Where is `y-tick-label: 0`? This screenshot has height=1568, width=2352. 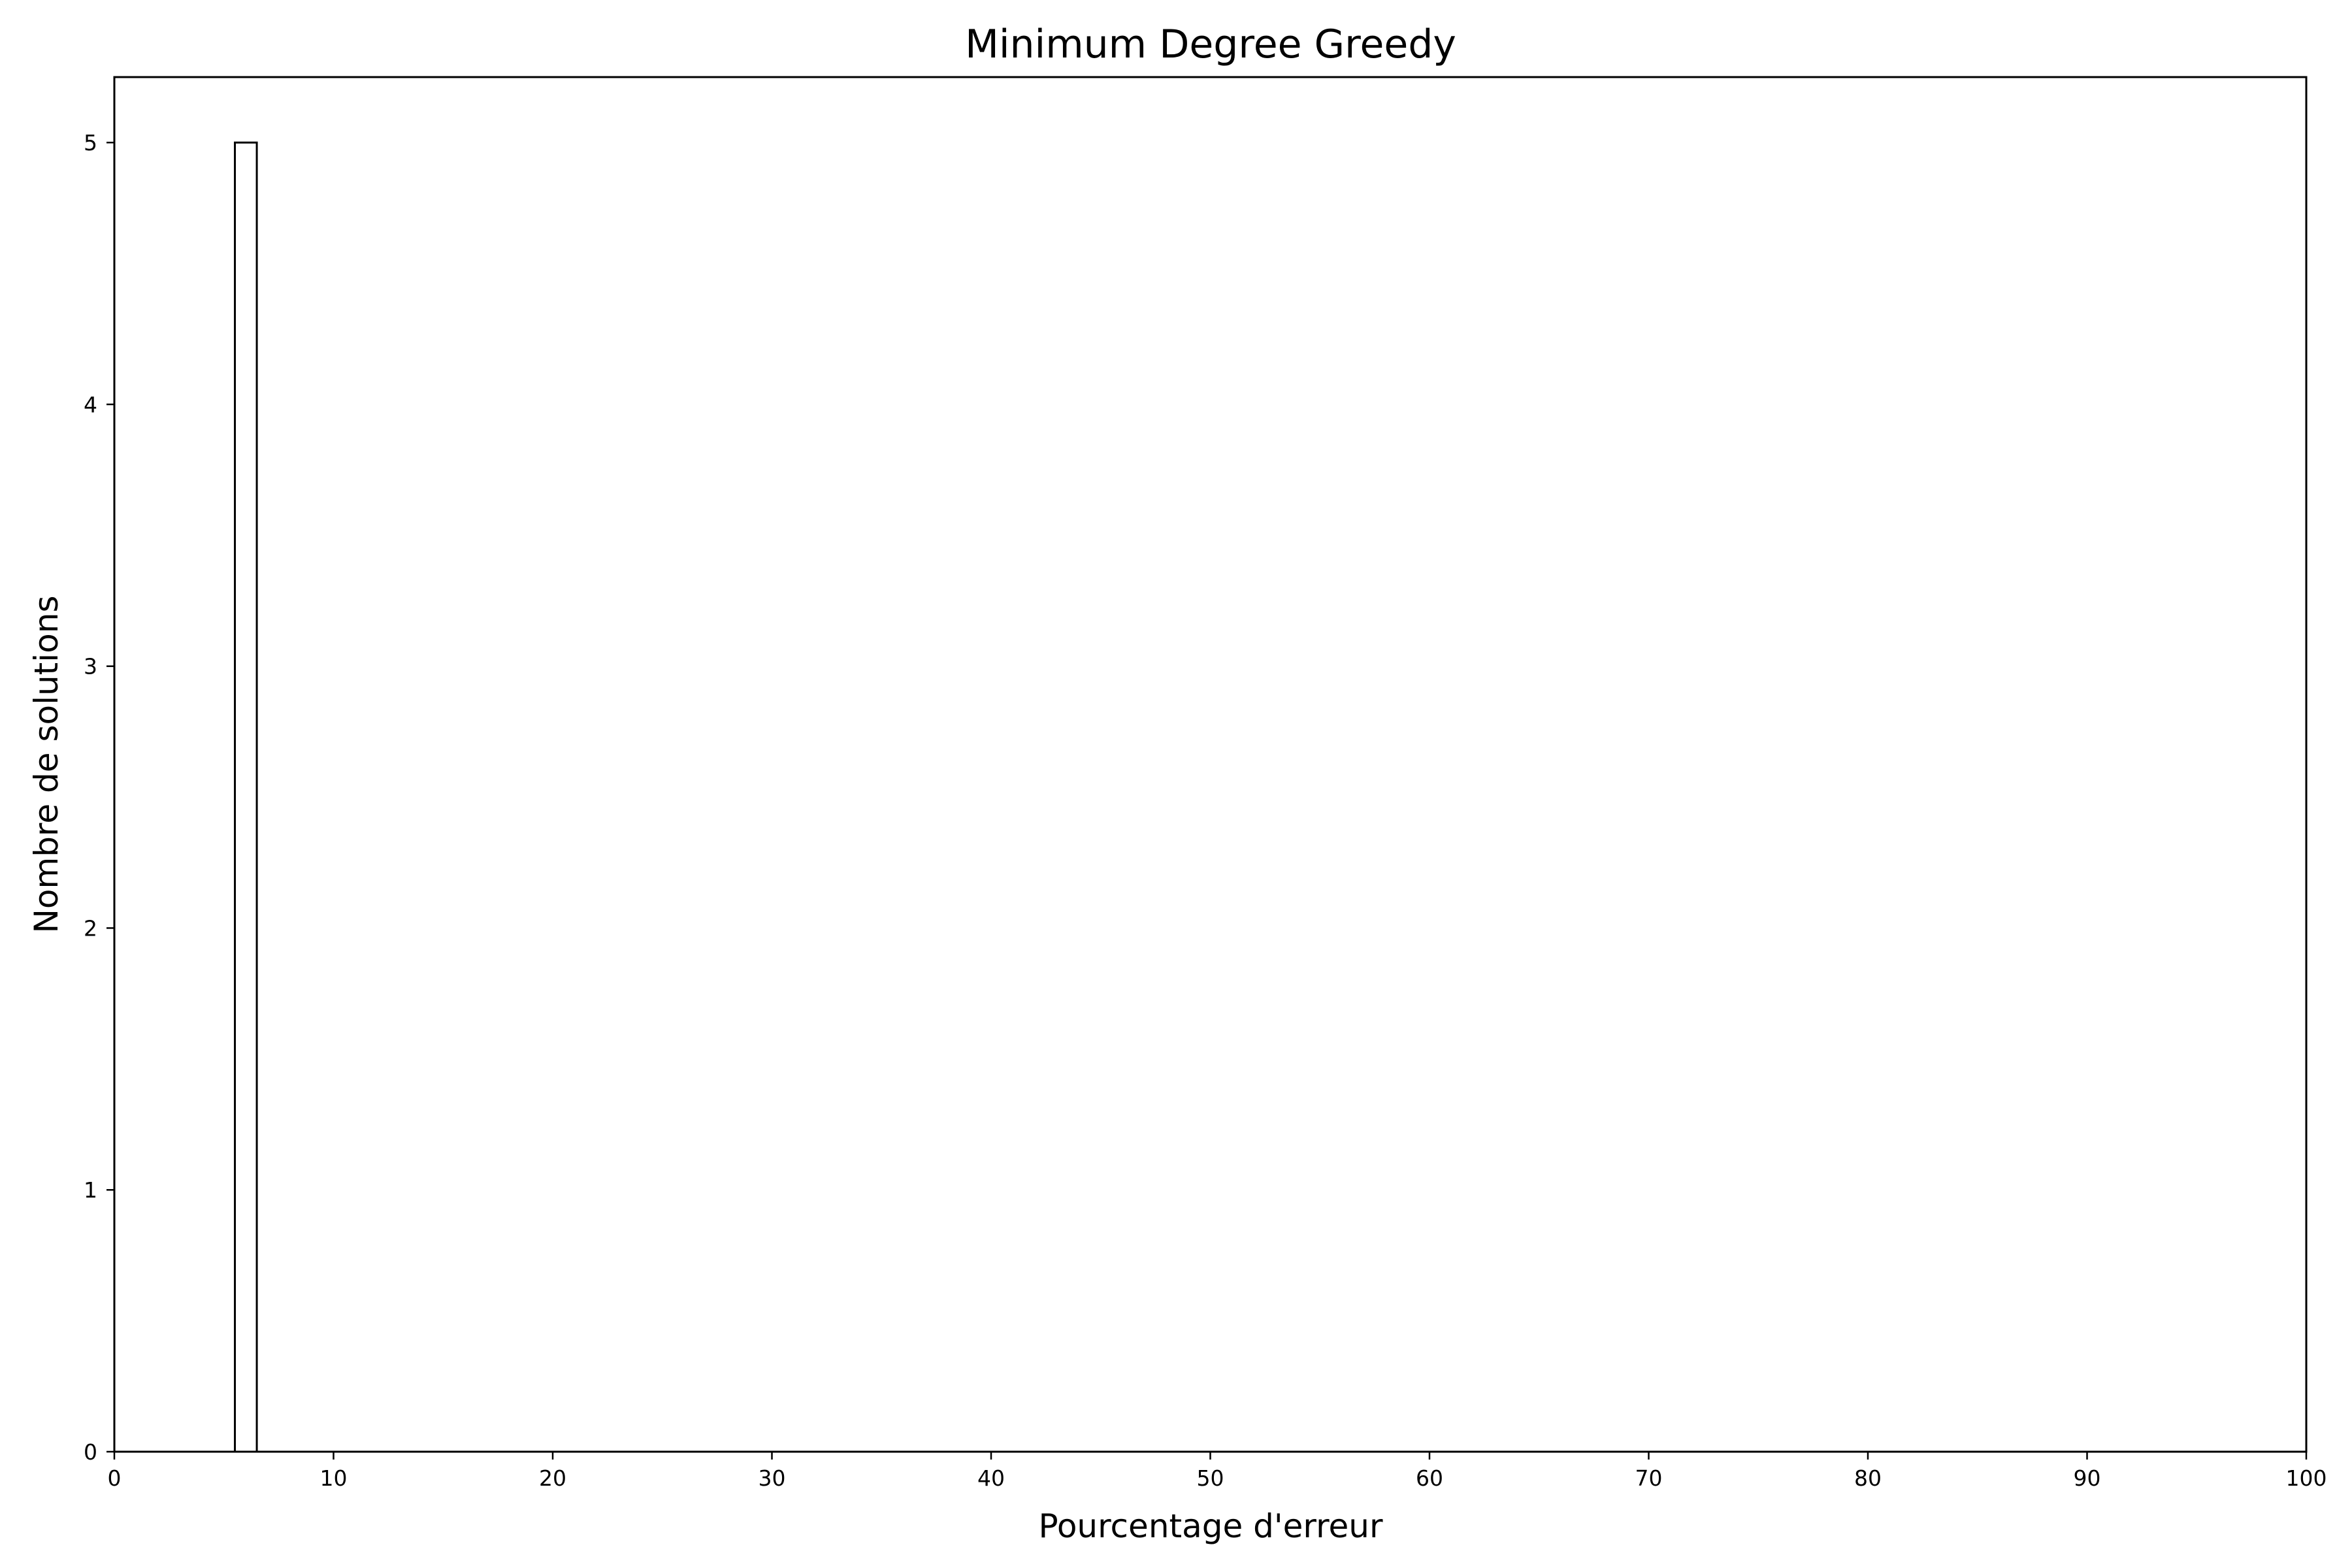 y-tick-label: 0 is located at coordinates (90, 1452).